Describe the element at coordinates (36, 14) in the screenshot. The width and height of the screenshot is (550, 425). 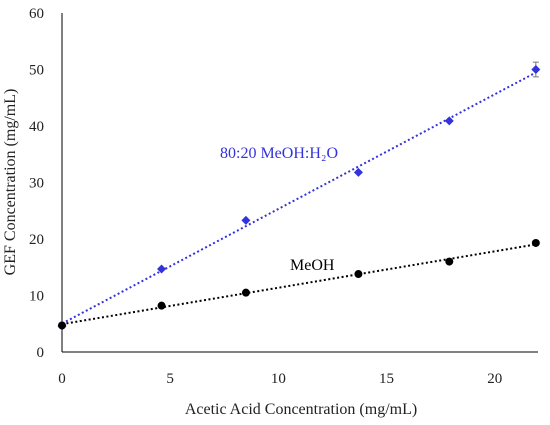
I see `y-tick-label: 60` at that location.